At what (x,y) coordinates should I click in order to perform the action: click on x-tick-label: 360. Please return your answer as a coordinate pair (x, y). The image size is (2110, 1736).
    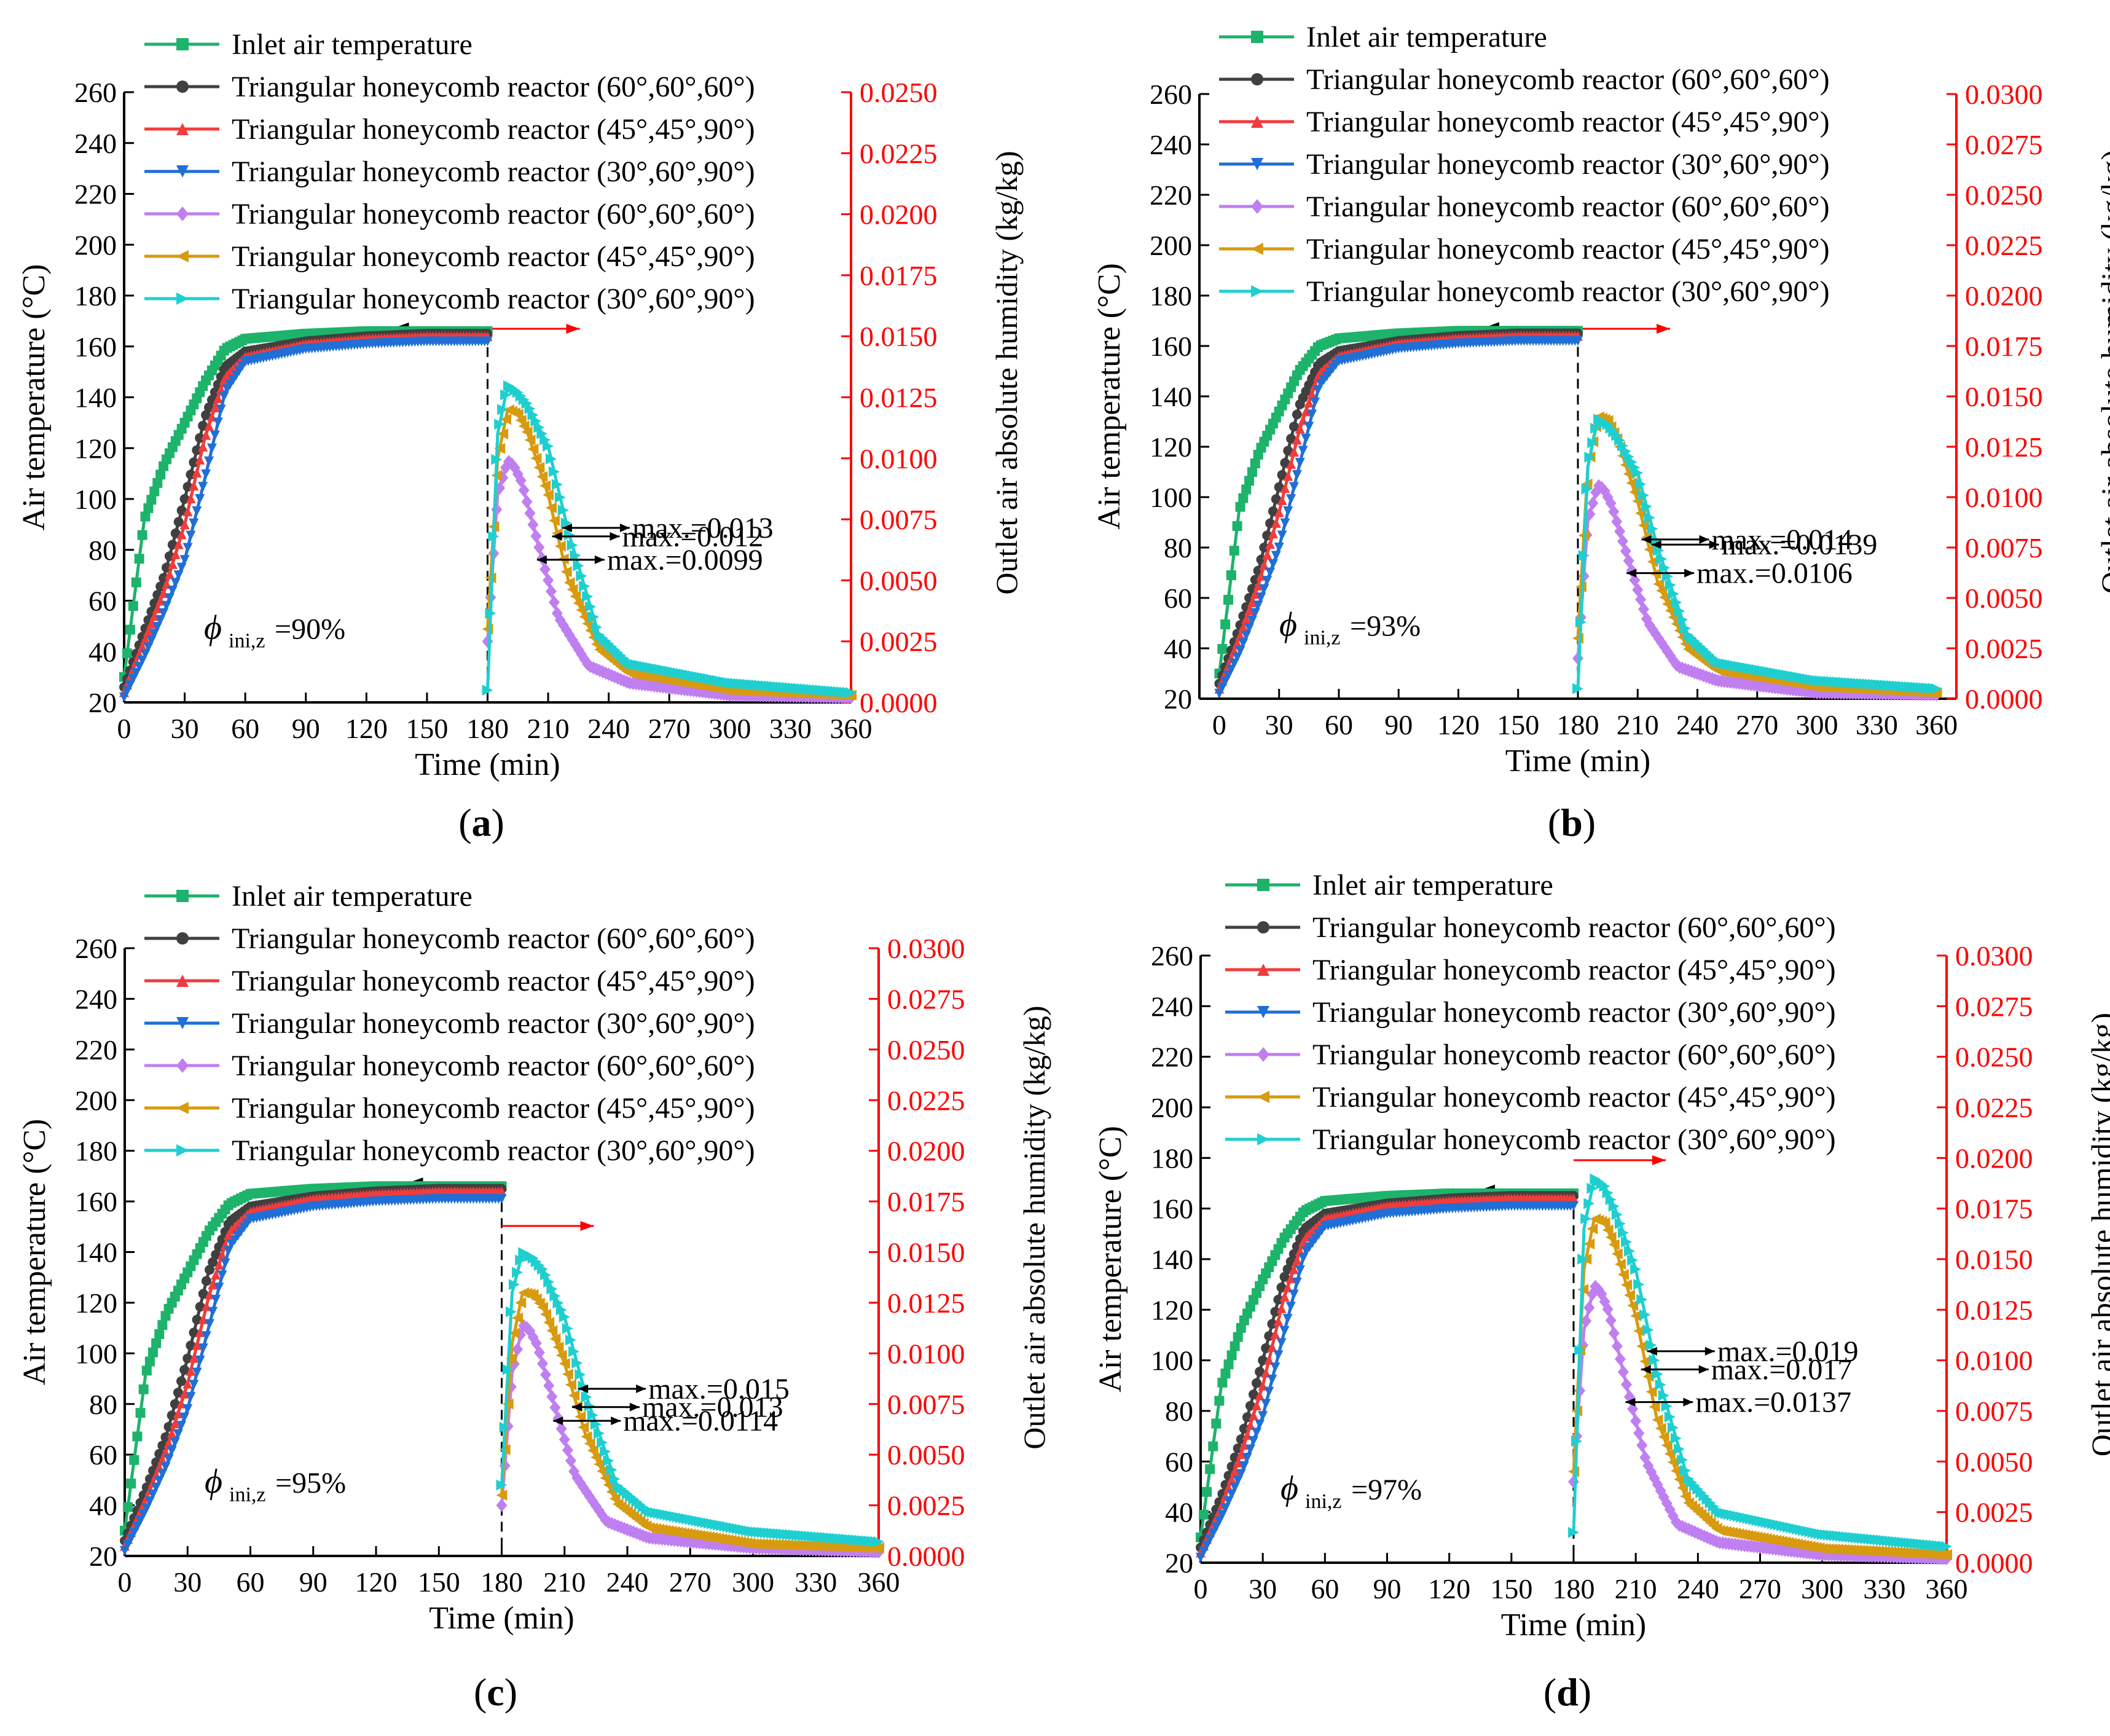
    Looking at the image, I should click on (851, 728).